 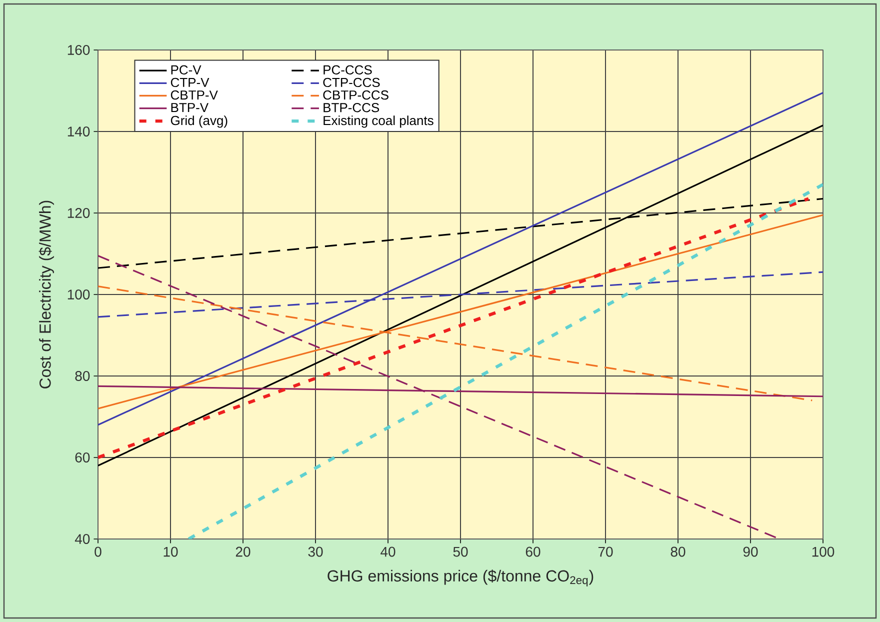 What do you see at coordinates (379, 122) in the screenshot?
I see `legend-label: Existing coal plants` at bounding box center [379, 122].